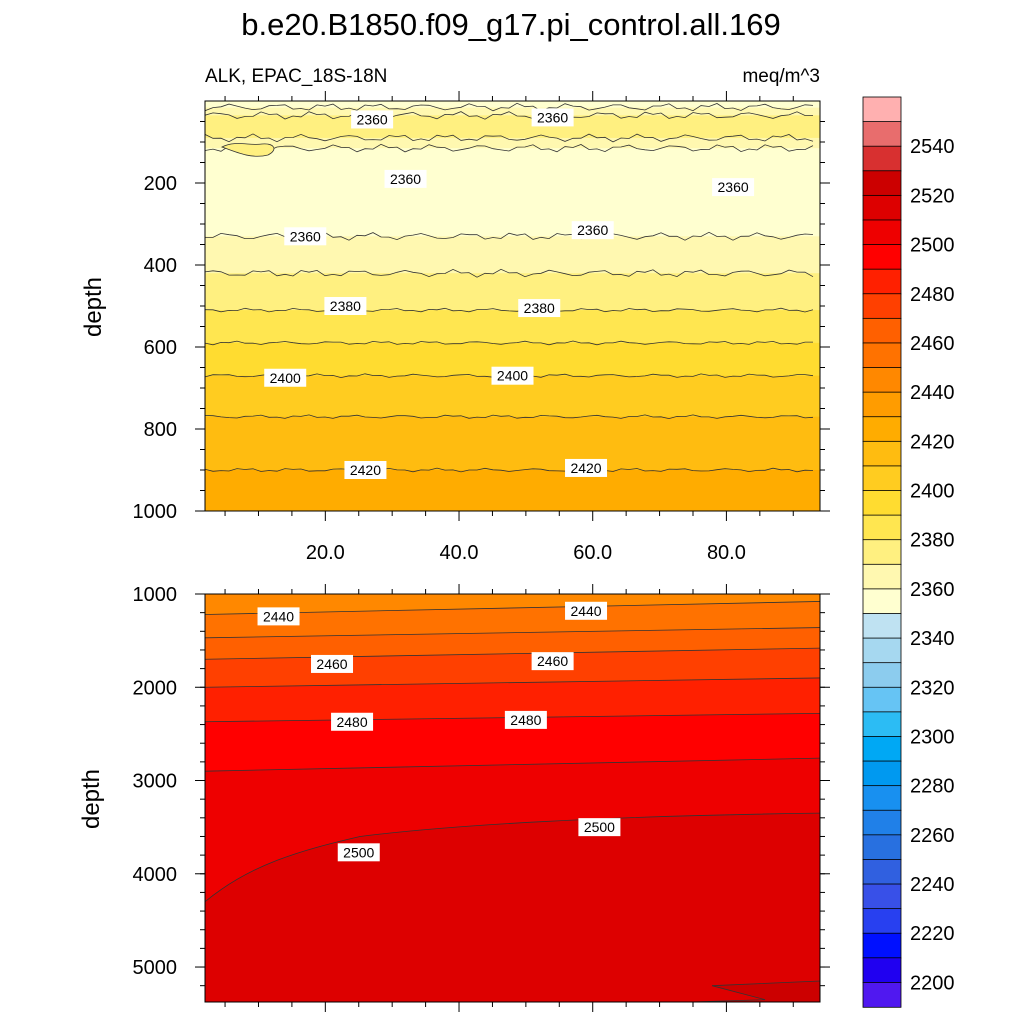 This screenshot has width=1024, height=1024. I want to click on svg-text: 2480, so click(351, 722).